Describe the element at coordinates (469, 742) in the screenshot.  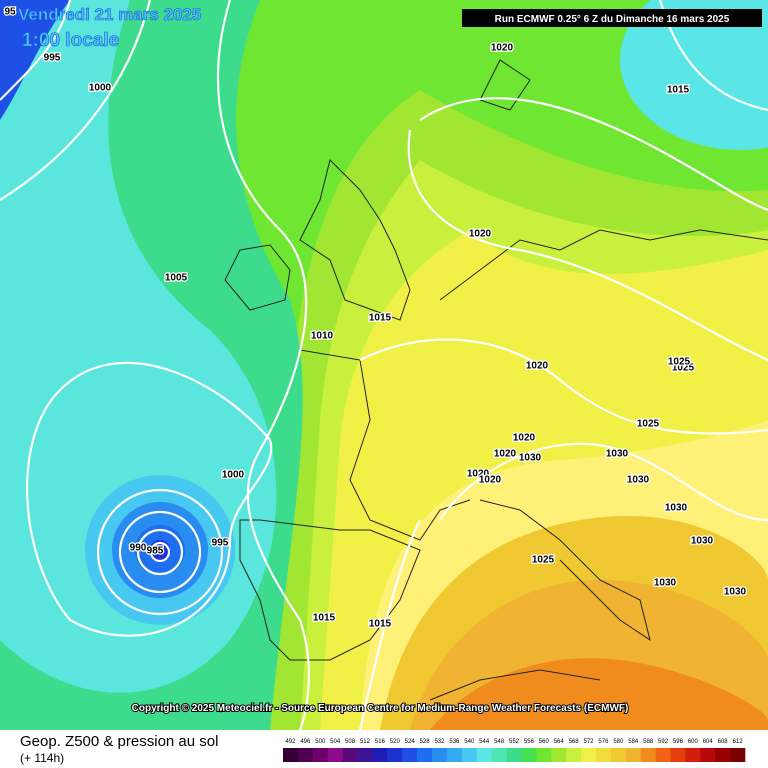
I see `colorbar-label: 540` at that location.